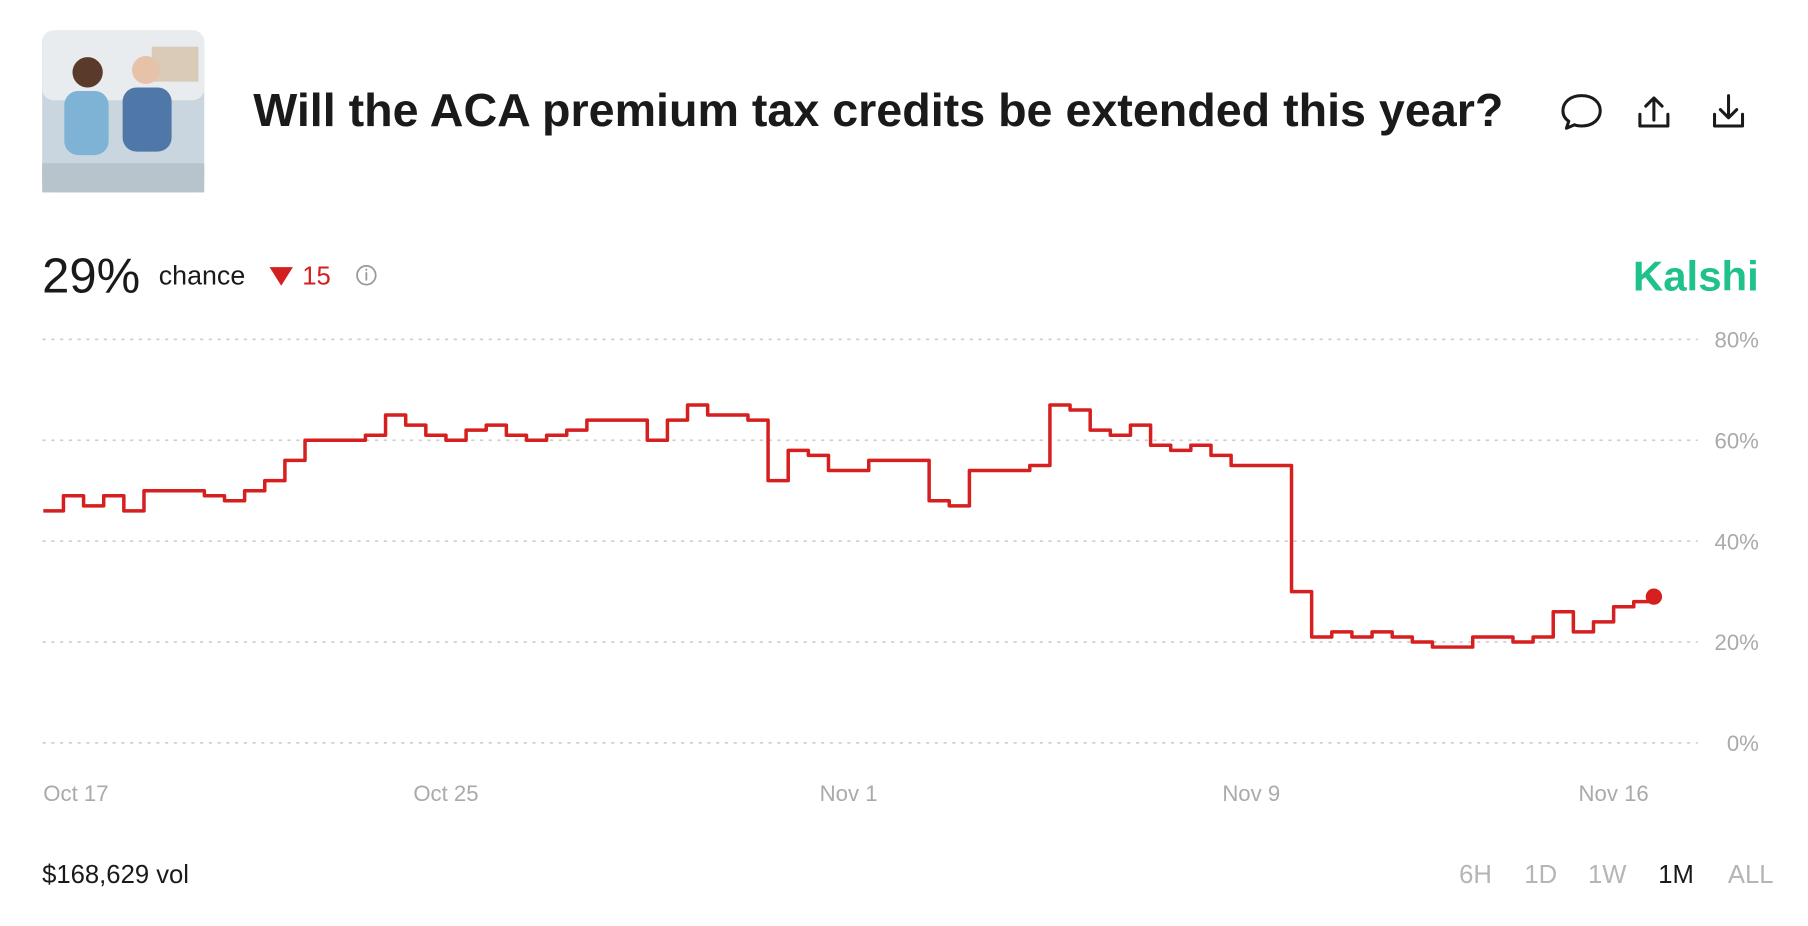 This screenshot has width=1808, height=926. What do you see at coordinates (1654, 596) in the screenshot?
I see `last-point` at bounding box center [1654, 596].